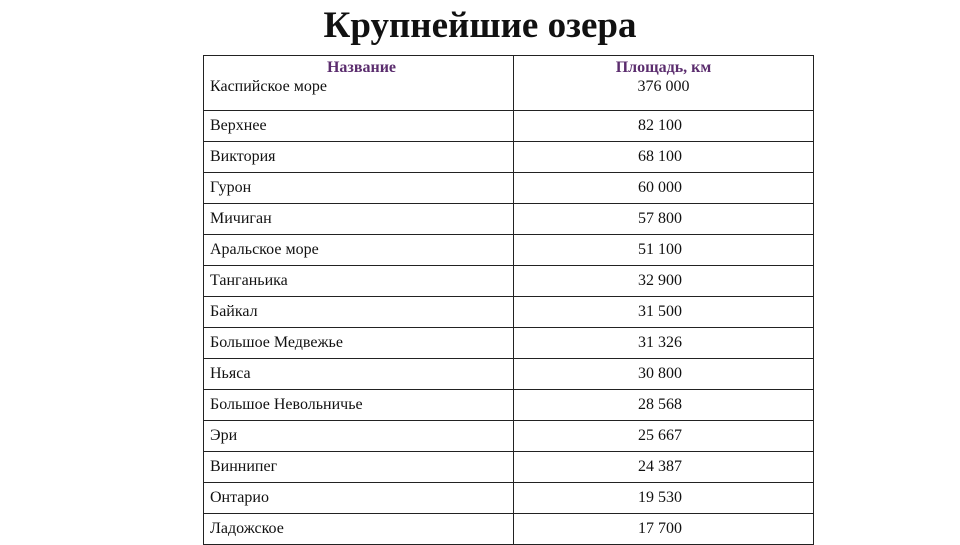 Image resolution: width=960 pixels, height=545 pixels. Describe the element at coordinates (358, 83) in the screenshot. I see `name-cell: Название Каспийское море` at that location.